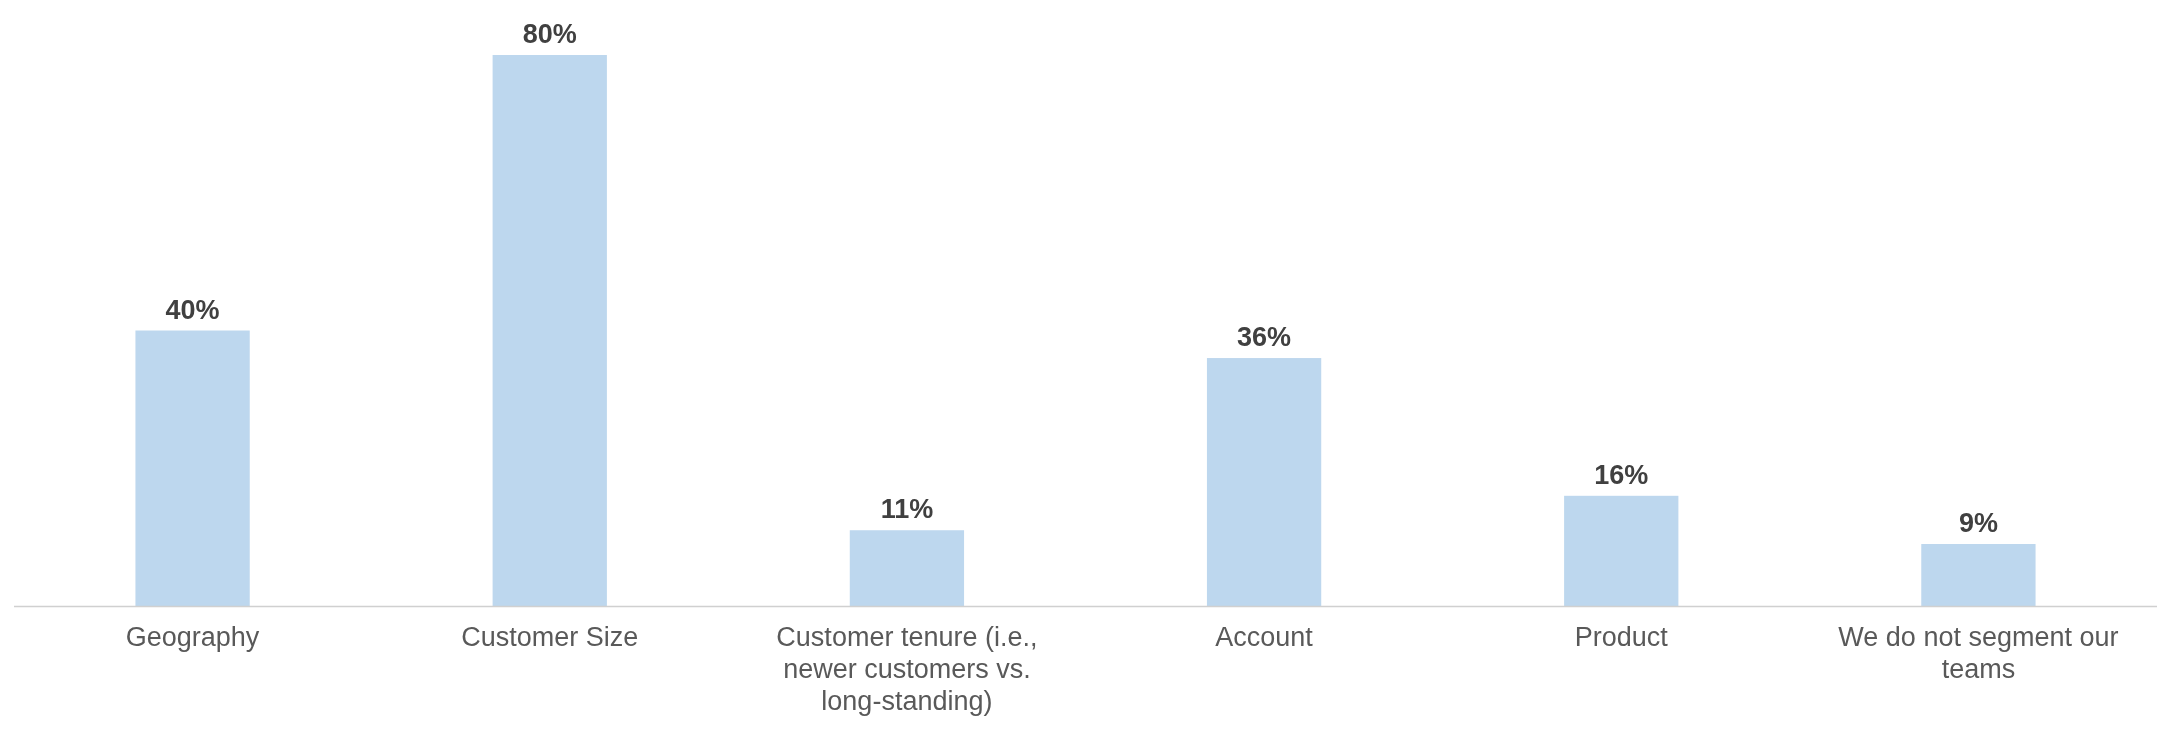 The width and height of the screenshot is (2161, 740). I want to click on data-label: 11%, so click(907, 509).